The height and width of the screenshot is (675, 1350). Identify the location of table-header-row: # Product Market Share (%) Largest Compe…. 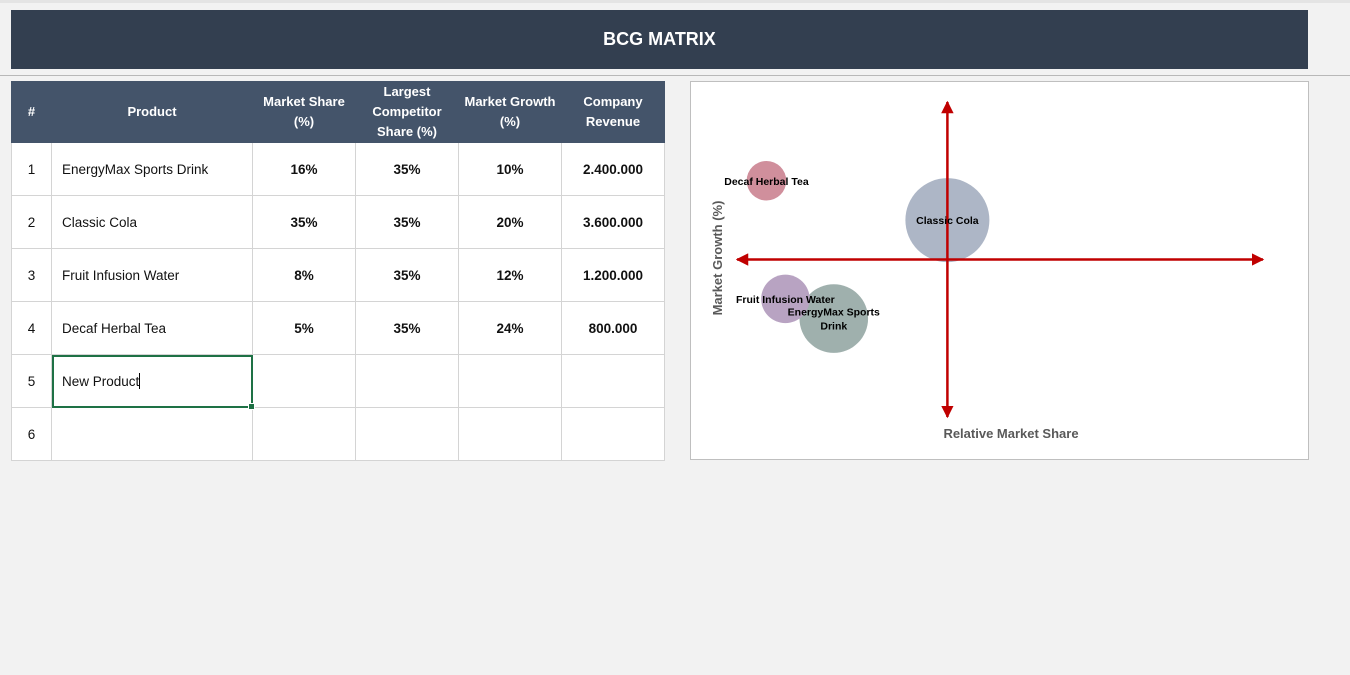
(338, 112).